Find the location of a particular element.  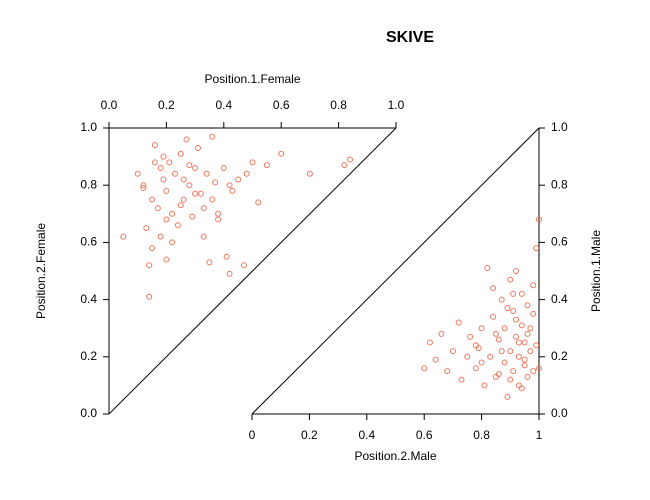

x-tick-label: 0.0 is located at coordinates (109, 105).